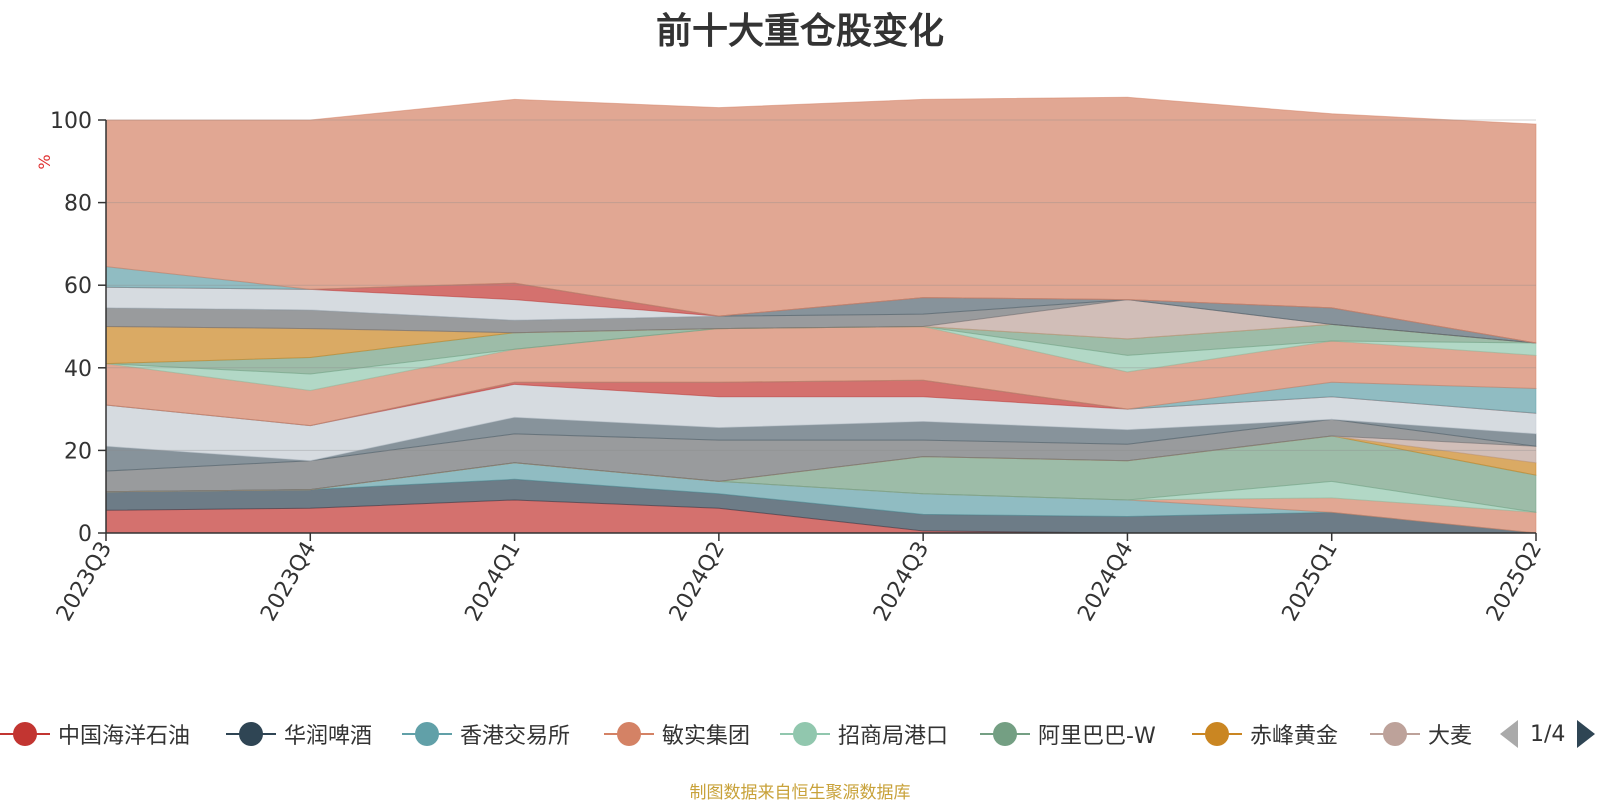 Image resolution: width=1600 pixels, height=803 pixels. What do you see at coordinates (71, 121) in the screenshot?
I see `y-tick-label: 100` at bounding box center [71, 121].